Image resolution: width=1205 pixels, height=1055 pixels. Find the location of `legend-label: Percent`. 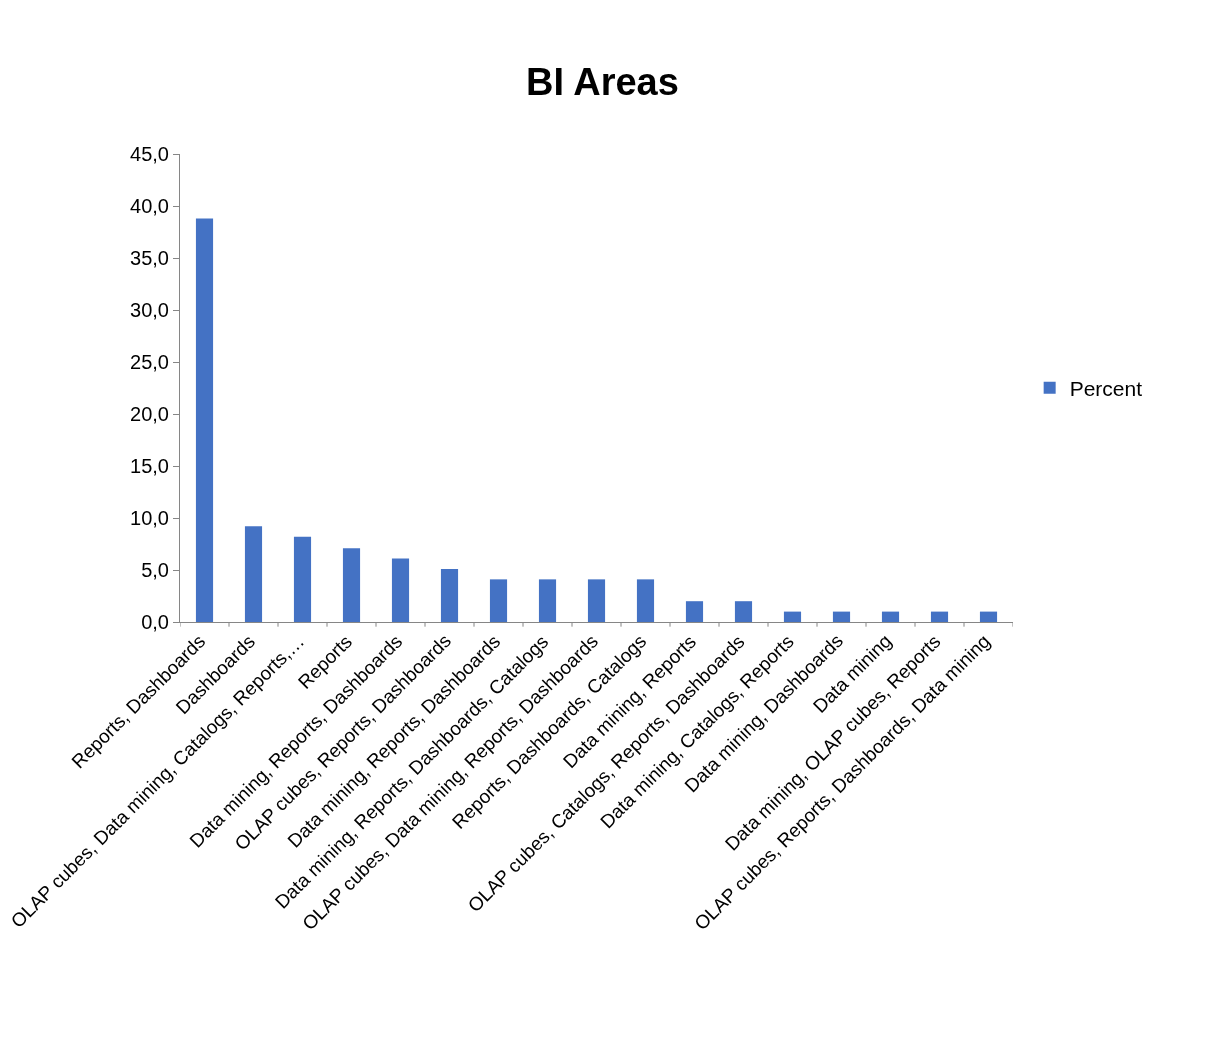

legend-label: Percent is located at coordinates (1106, 388).